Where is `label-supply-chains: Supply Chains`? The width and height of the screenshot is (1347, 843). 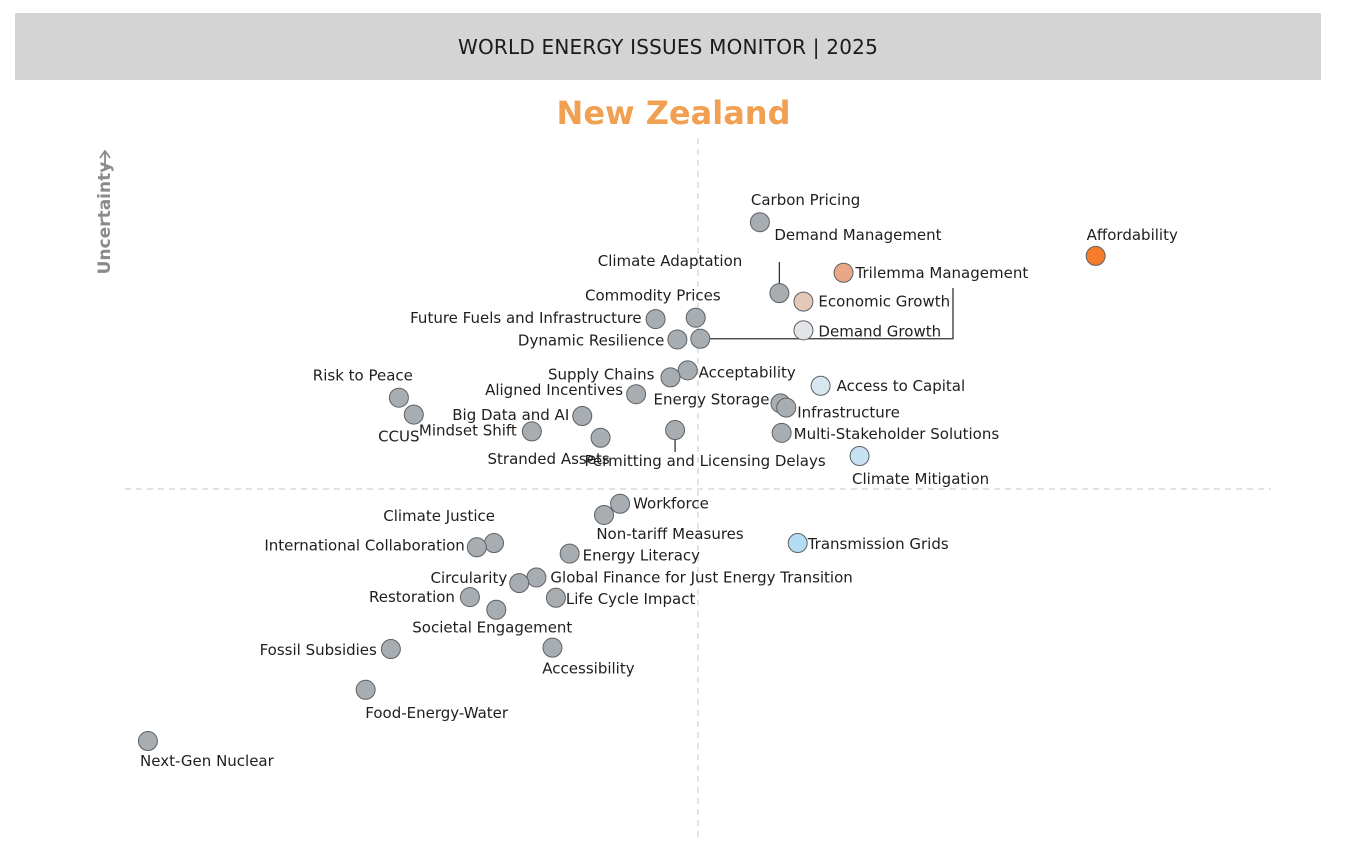
label-supply-chains: Supply Chains is located at coordinates (601, 374).